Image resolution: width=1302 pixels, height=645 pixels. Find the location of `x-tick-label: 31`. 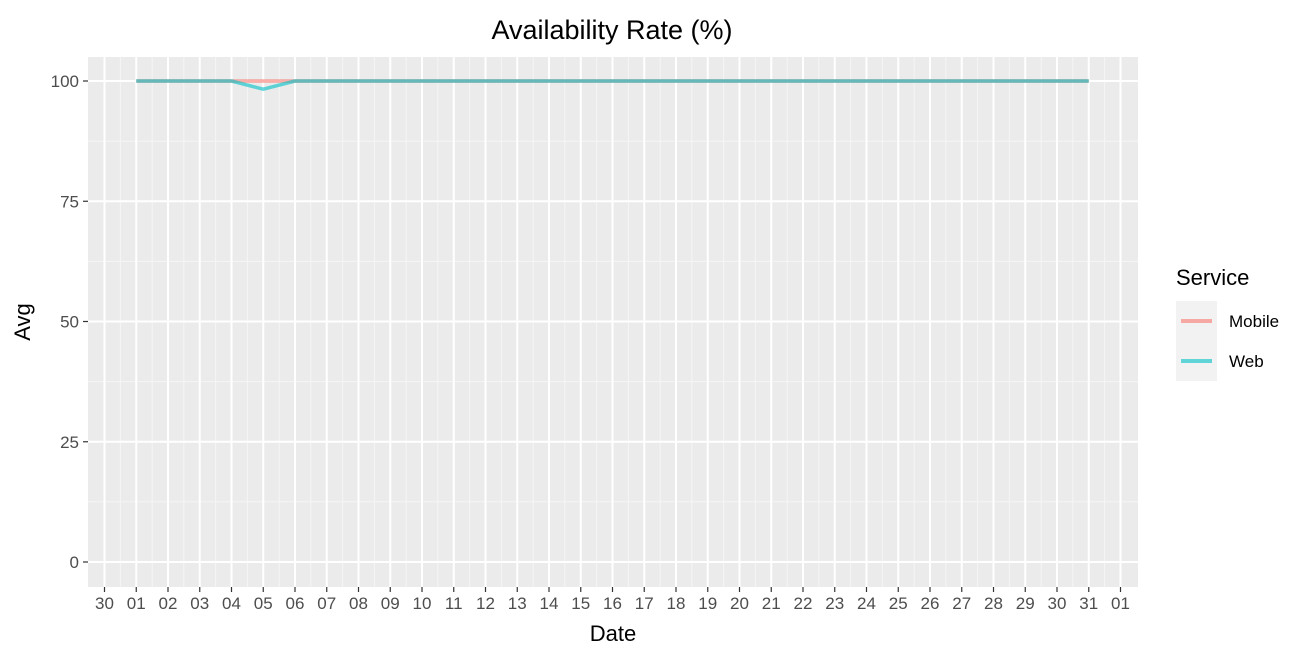

x-tick-label: 31 is located at coordinates (1088, 603).